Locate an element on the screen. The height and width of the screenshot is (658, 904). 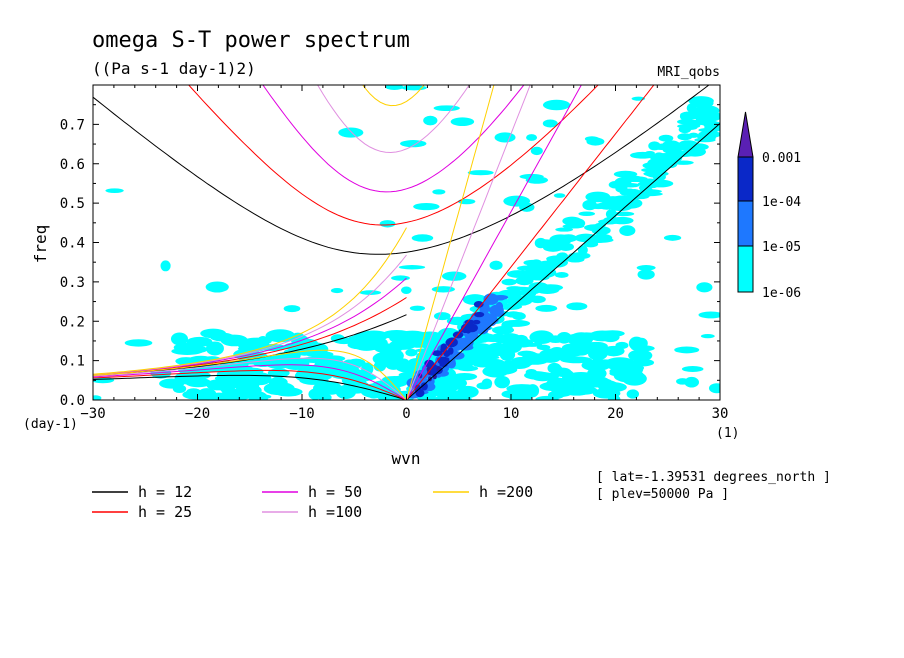
x-tick-label: −30 is located at coordinates (92, 414).